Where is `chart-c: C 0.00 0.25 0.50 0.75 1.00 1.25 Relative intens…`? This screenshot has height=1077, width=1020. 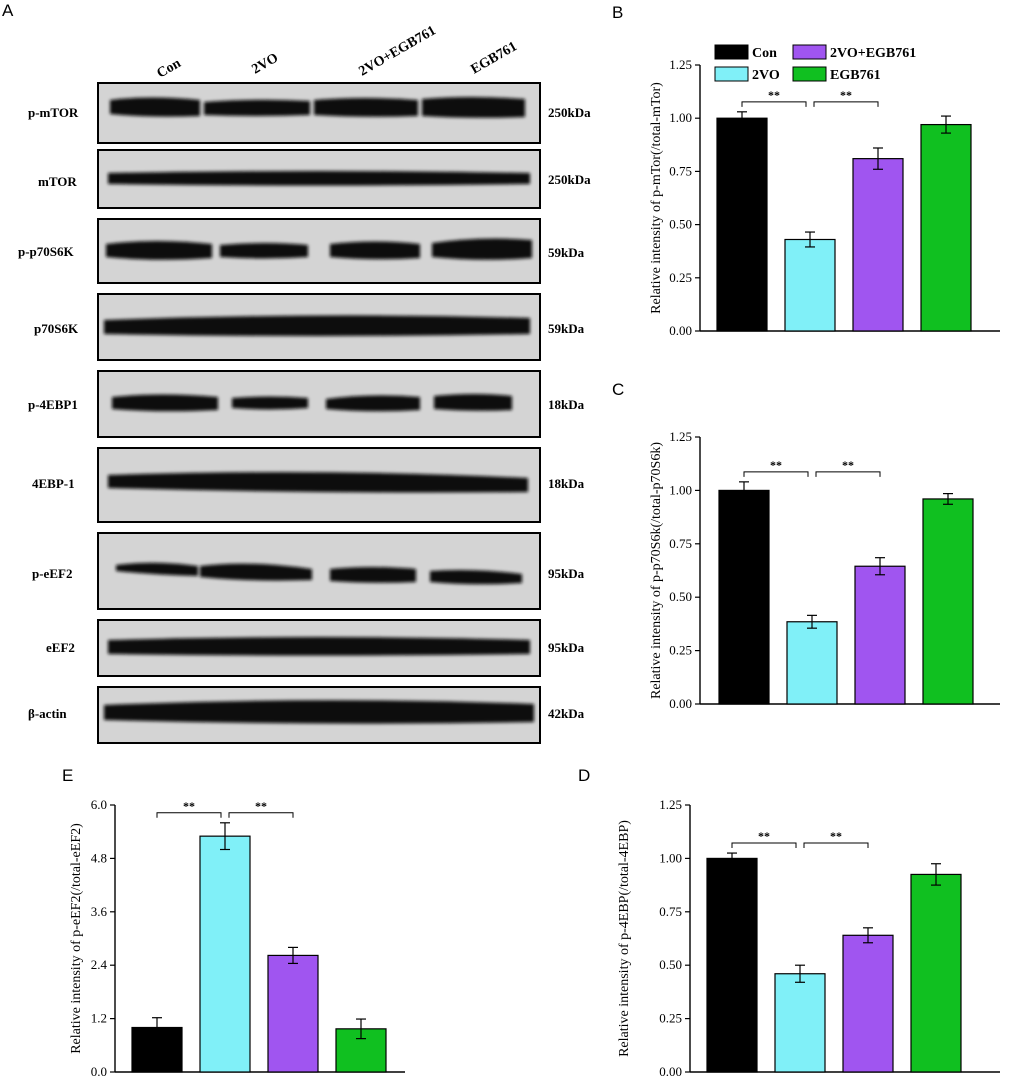 chart-c: C 0.00 0.25 0.50 0.75 1.00 1.25 Relative intens… is located at coordinates (806, 545).